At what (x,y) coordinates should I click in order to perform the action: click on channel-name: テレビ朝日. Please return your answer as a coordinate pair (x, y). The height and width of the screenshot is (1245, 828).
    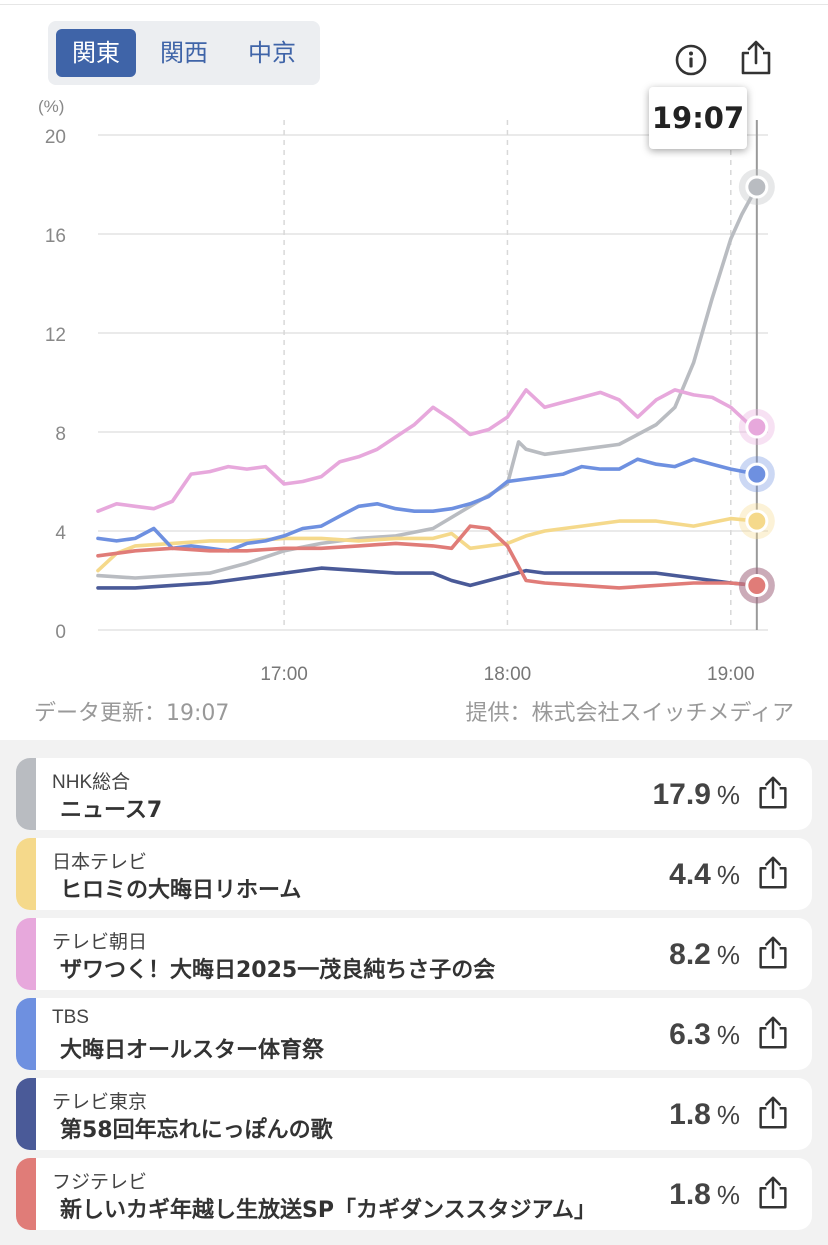
    Looking at the image, I should click on (100, 942).